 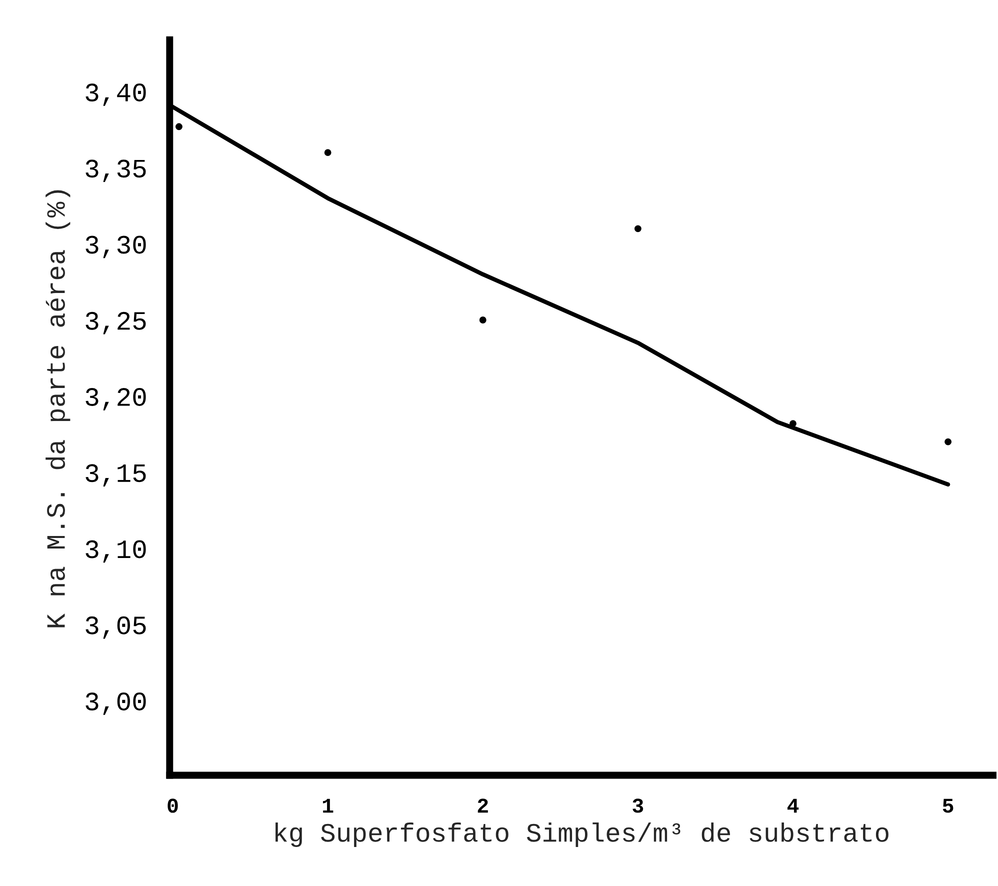 What do you see at coordinates (582, 835) in the screenshot?
I see `x-axis-title: kg Superfosfato Simples/m³ de substrato` at bounding box center [582, 835].